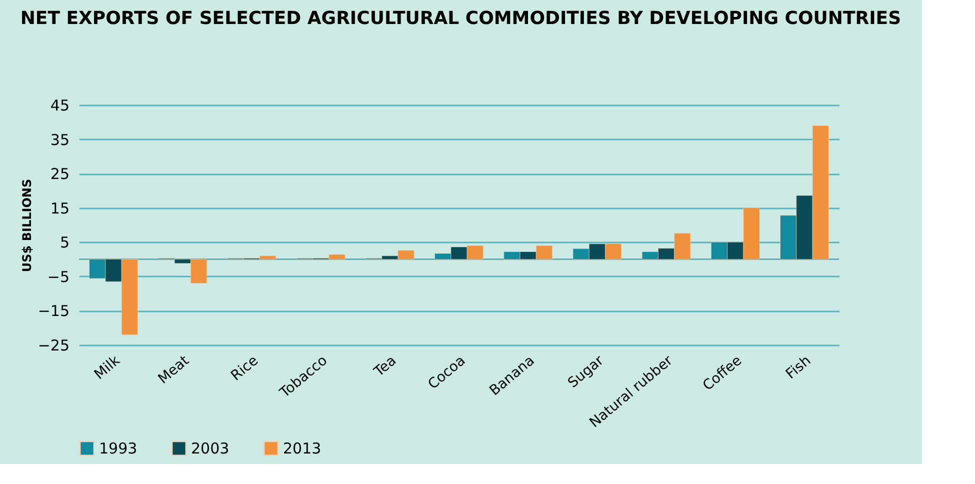 The width and height of the screenshot is (975, 484). I want to click on x-tick-label: Milk, so click(107, 367).